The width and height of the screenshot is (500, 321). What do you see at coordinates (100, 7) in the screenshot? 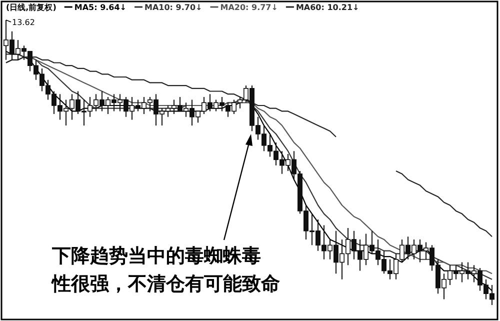
I see `legend-label: MA5: 9.64↓` at bounding box center [100, 7].